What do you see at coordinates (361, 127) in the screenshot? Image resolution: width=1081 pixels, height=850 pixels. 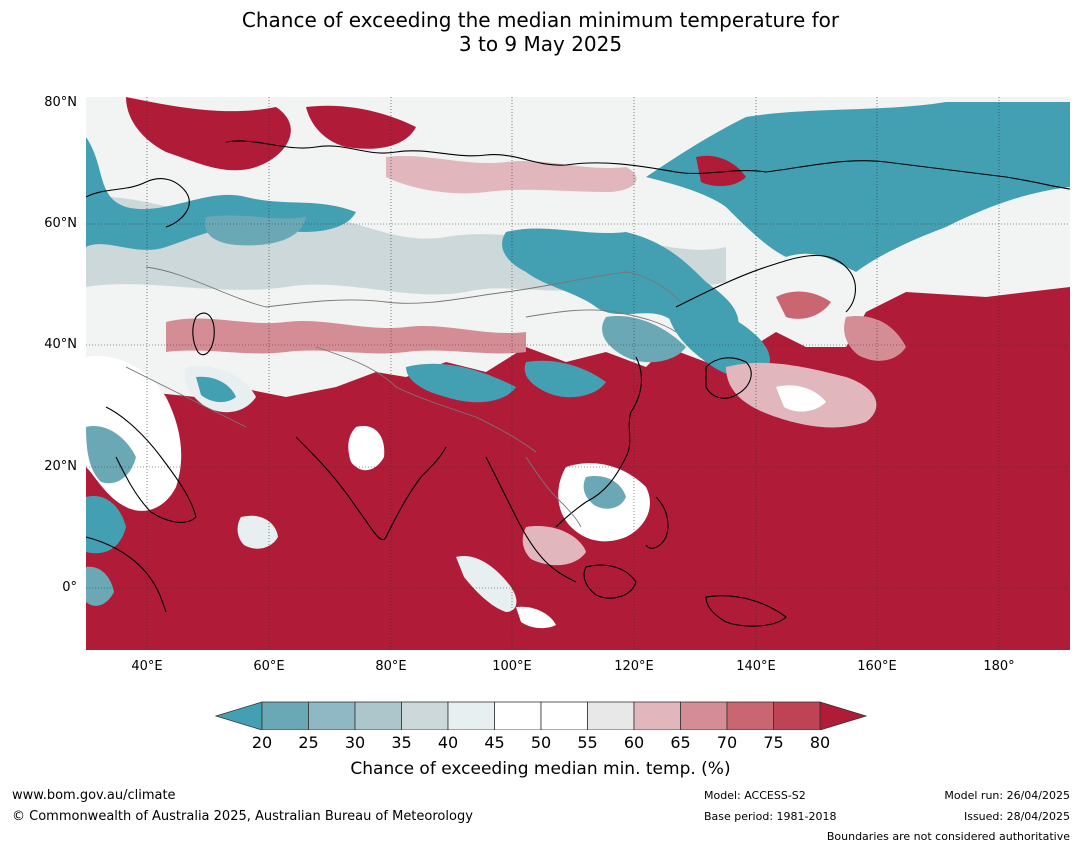 I see `zone-high-north-russia` at bounding box center [361, 127].